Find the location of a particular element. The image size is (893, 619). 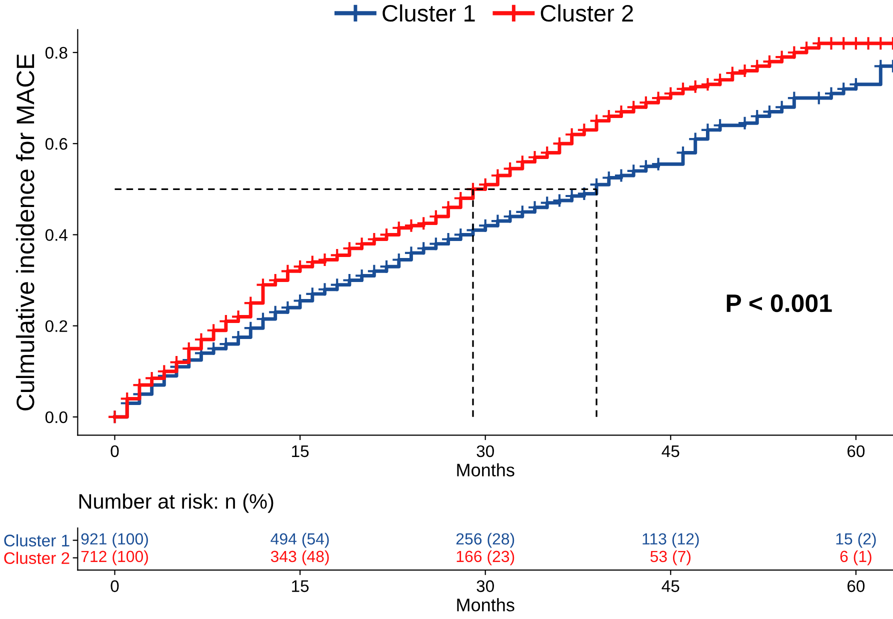

y-tick-label: 0.0 is located at coordinates (56, 417).